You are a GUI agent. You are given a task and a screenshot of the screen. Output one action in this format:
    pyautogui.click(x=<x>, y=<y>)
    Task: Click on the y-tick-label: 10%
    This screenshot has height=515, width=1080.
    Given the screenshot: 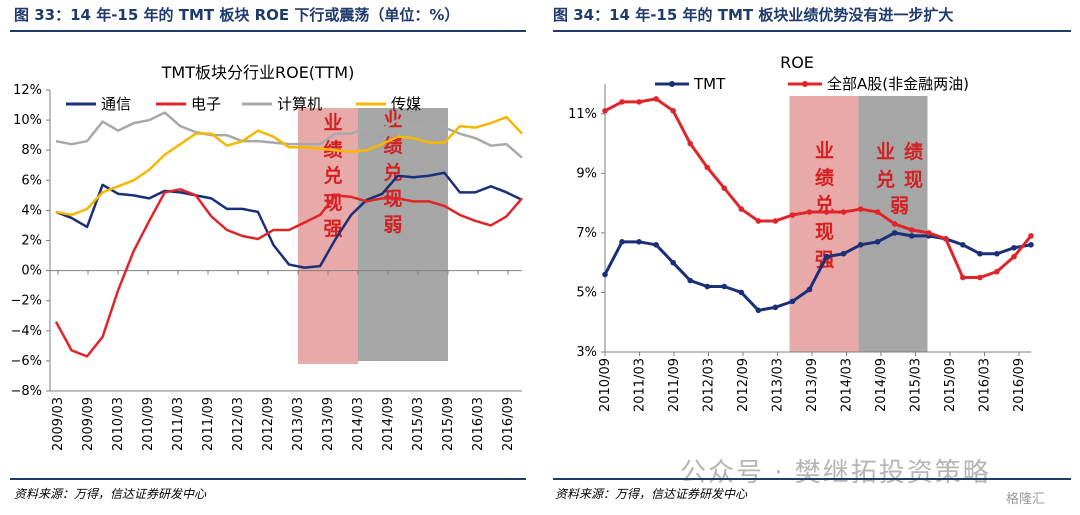 What is the action you would take?
    pyautogui.click(x=27, y=120)
    